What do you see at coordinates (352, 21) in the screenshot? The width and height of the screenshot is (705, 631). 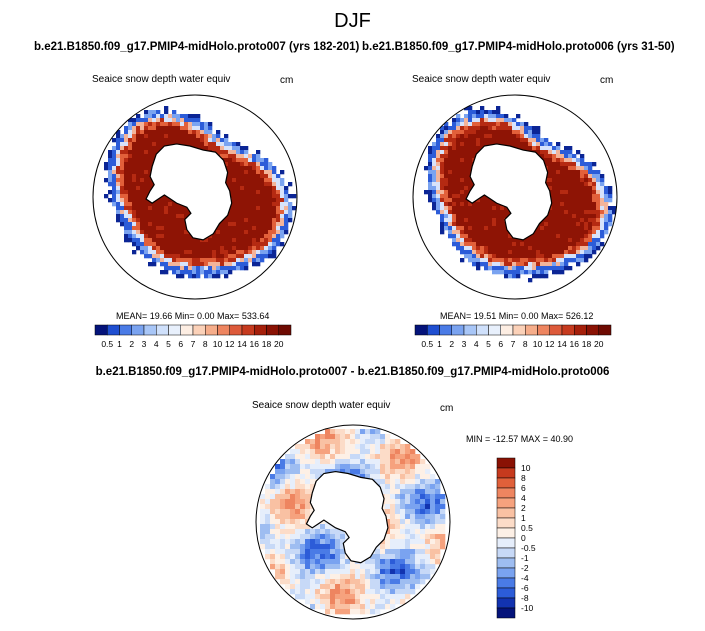 I see `season-title: DJF` at bounding box center [352, 21].